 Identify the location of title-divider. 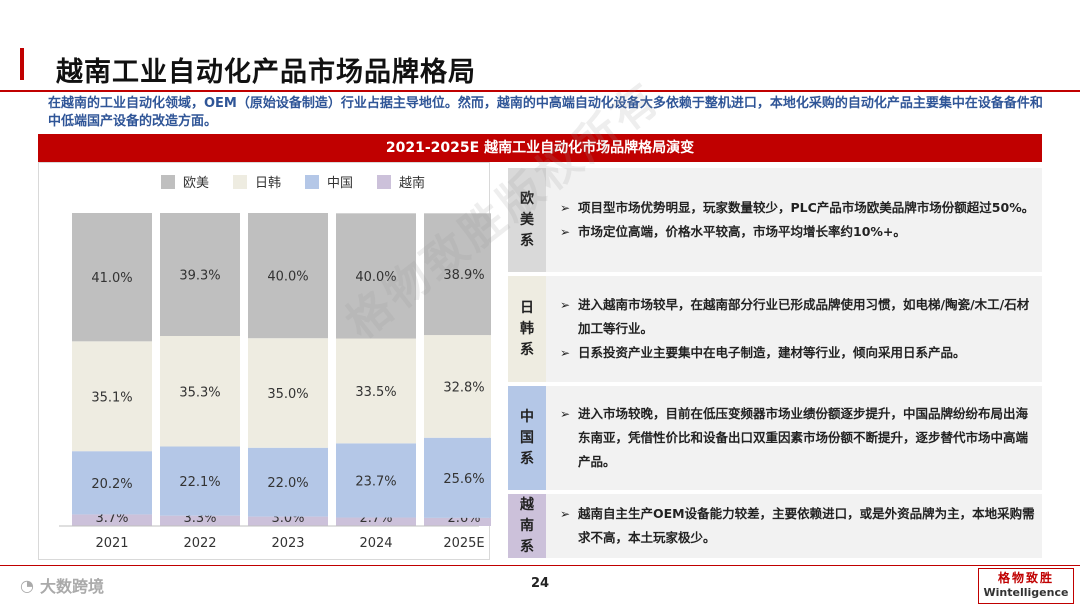
(540, 91).